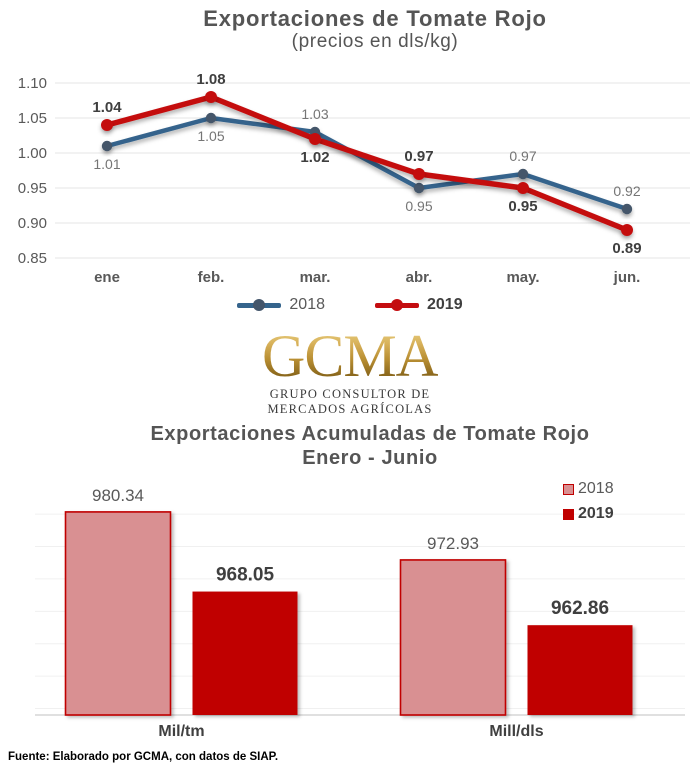 The image size is (700, 780). What do you see at coordinates (107, 277) in the screenshot?
I see `x-axis-month-label: ene` at bounding box center [107, 277].